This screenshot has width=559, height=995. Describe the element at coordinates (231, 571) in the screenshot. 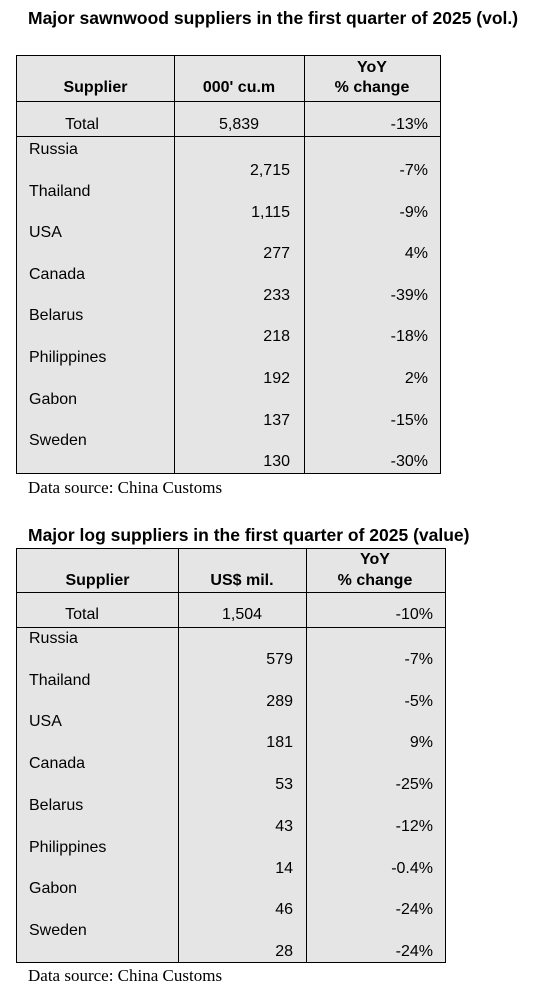

I see `table-header-row: Supplier US$ mil. YoY % change` at that location.